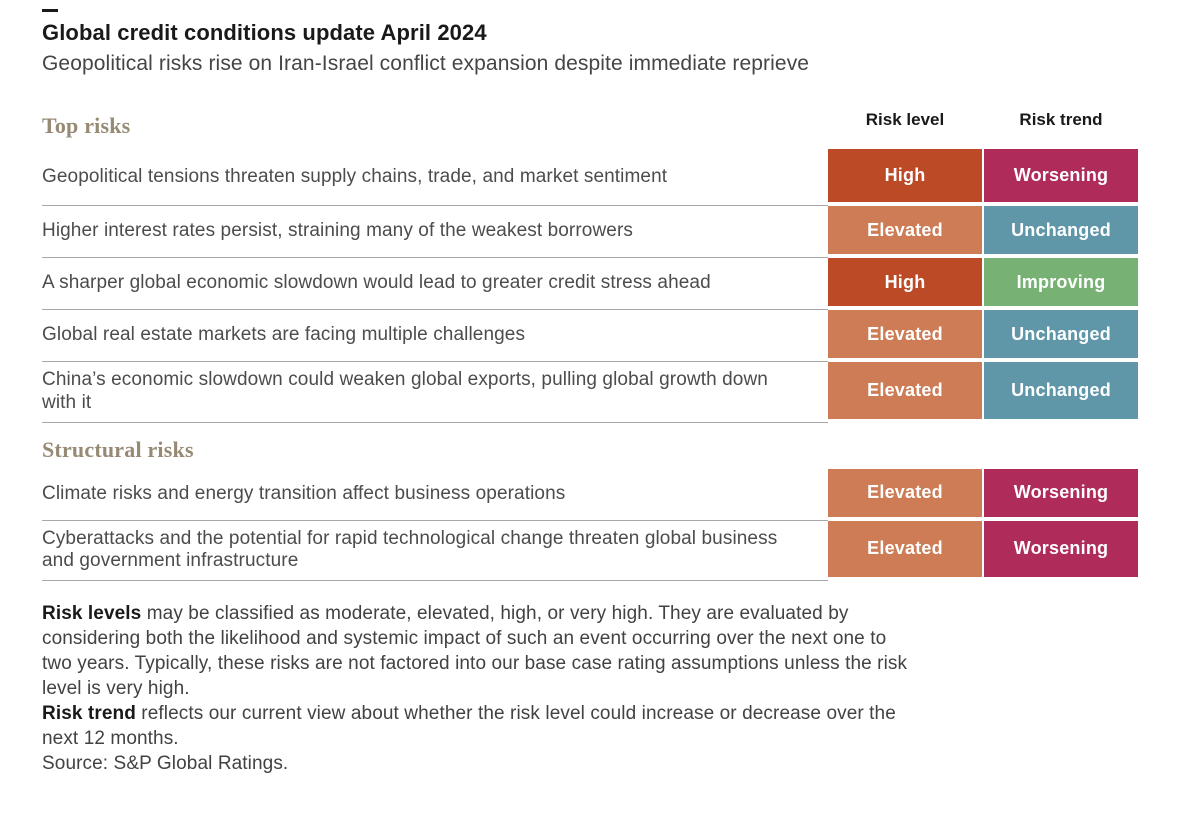 Image resolution: width=1182 pixels, height=820 pixels. Describe the element at coordinates (1061, 119) in the screenshot. I see `column-header-risk-trend: Risk trend` at that location.